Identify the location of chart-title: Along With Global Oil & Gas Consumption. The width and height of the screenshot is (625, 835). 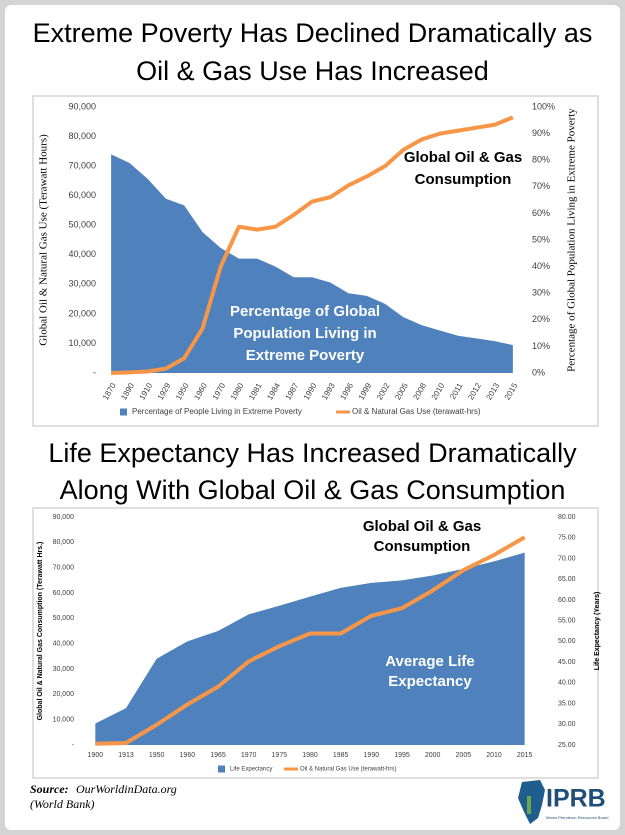
(313, 490).